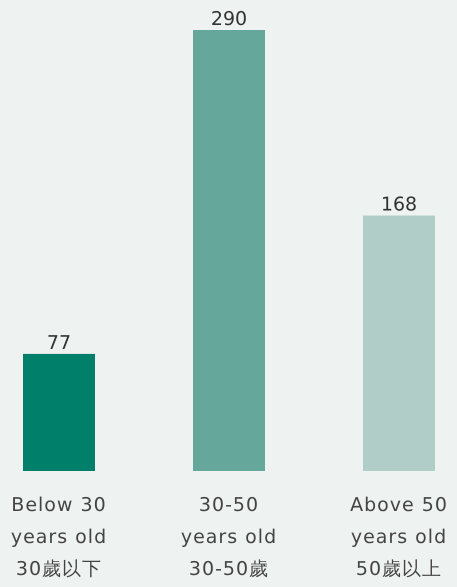 This screenshot has height=587, width=457. Describe the element at coordinates (229, 537) in the screenshot. I see `x-tick-label: 30-50 years old 30-50歲` at that location.